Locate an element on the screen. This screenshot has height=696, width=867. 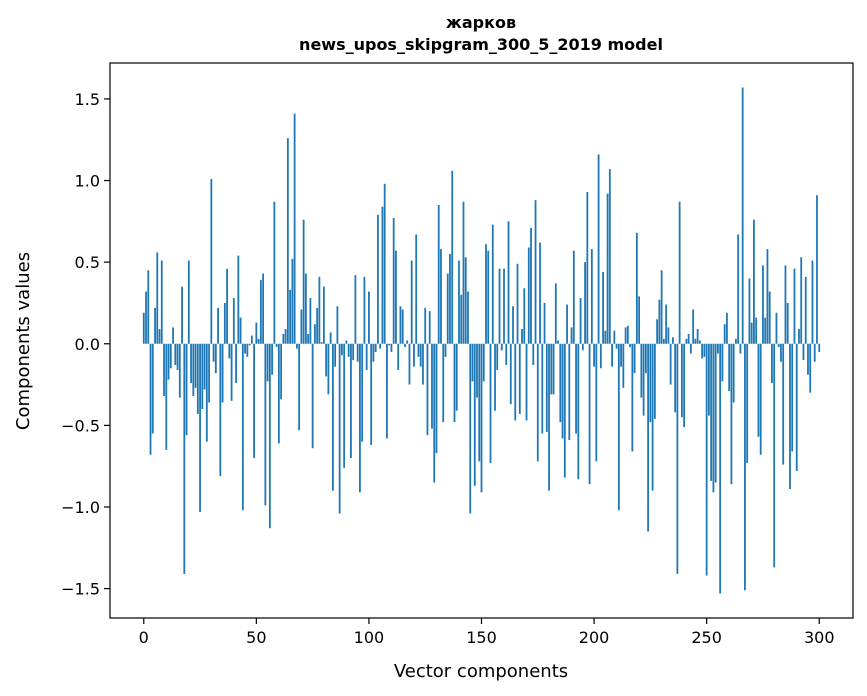
chart-title: жарков is located at coordinates (481, 22).